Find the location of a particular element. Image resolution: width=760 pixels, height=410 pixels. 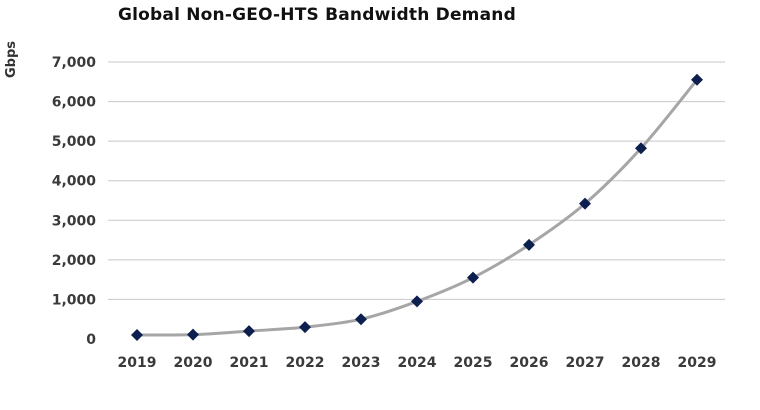

y-tick-label: 1,000 is located at coordinates (74, 300).